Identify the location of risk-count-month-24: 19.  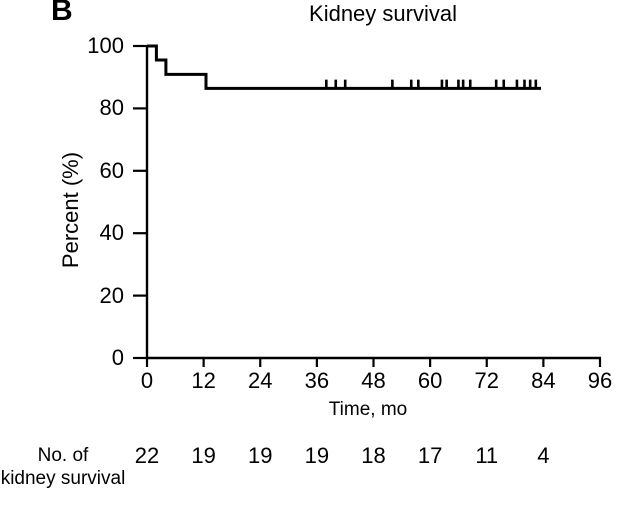
(260, 455).